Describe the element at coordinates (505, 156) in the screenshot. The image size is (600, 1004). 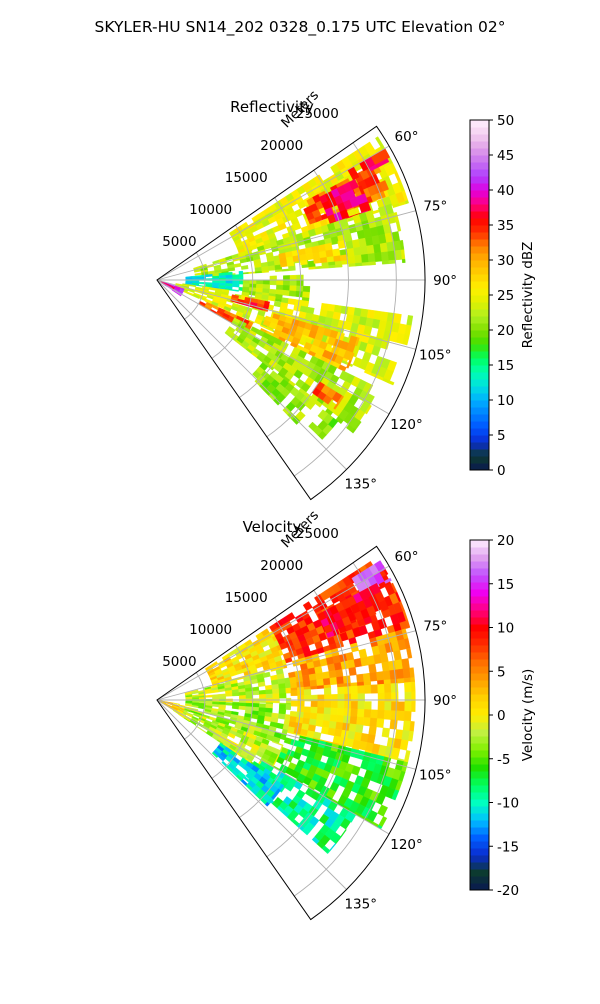
I see `colorbar-tick-label: 45` at that location.